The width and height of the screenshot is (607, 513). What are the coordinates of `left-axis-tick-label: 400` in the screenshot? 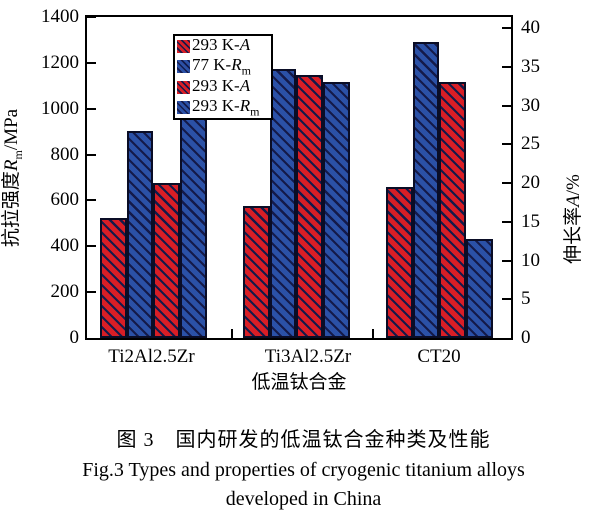 It's located at (65, 246).